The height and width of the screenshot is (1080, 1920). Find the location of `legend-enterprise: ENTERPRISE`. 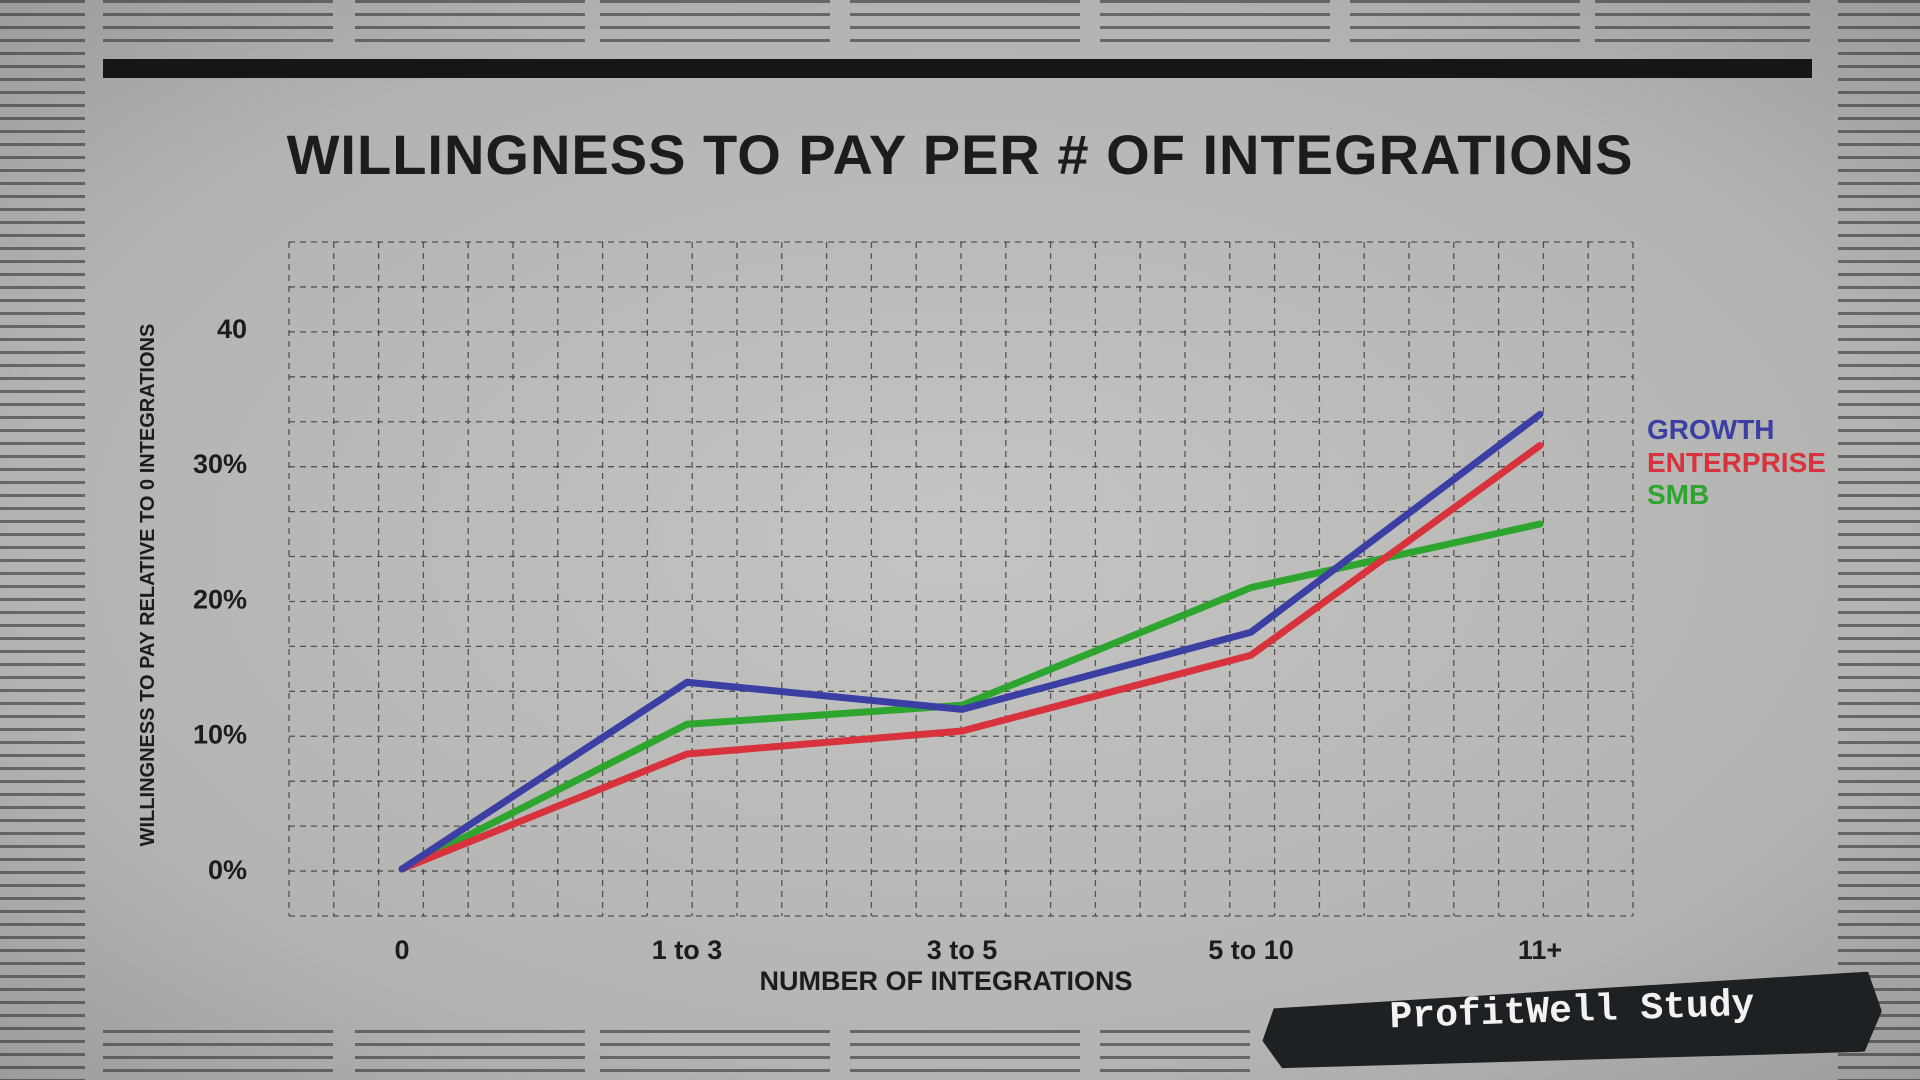

legend-enterprise: ENTERPRISE is located at coordinates (1736, 462).